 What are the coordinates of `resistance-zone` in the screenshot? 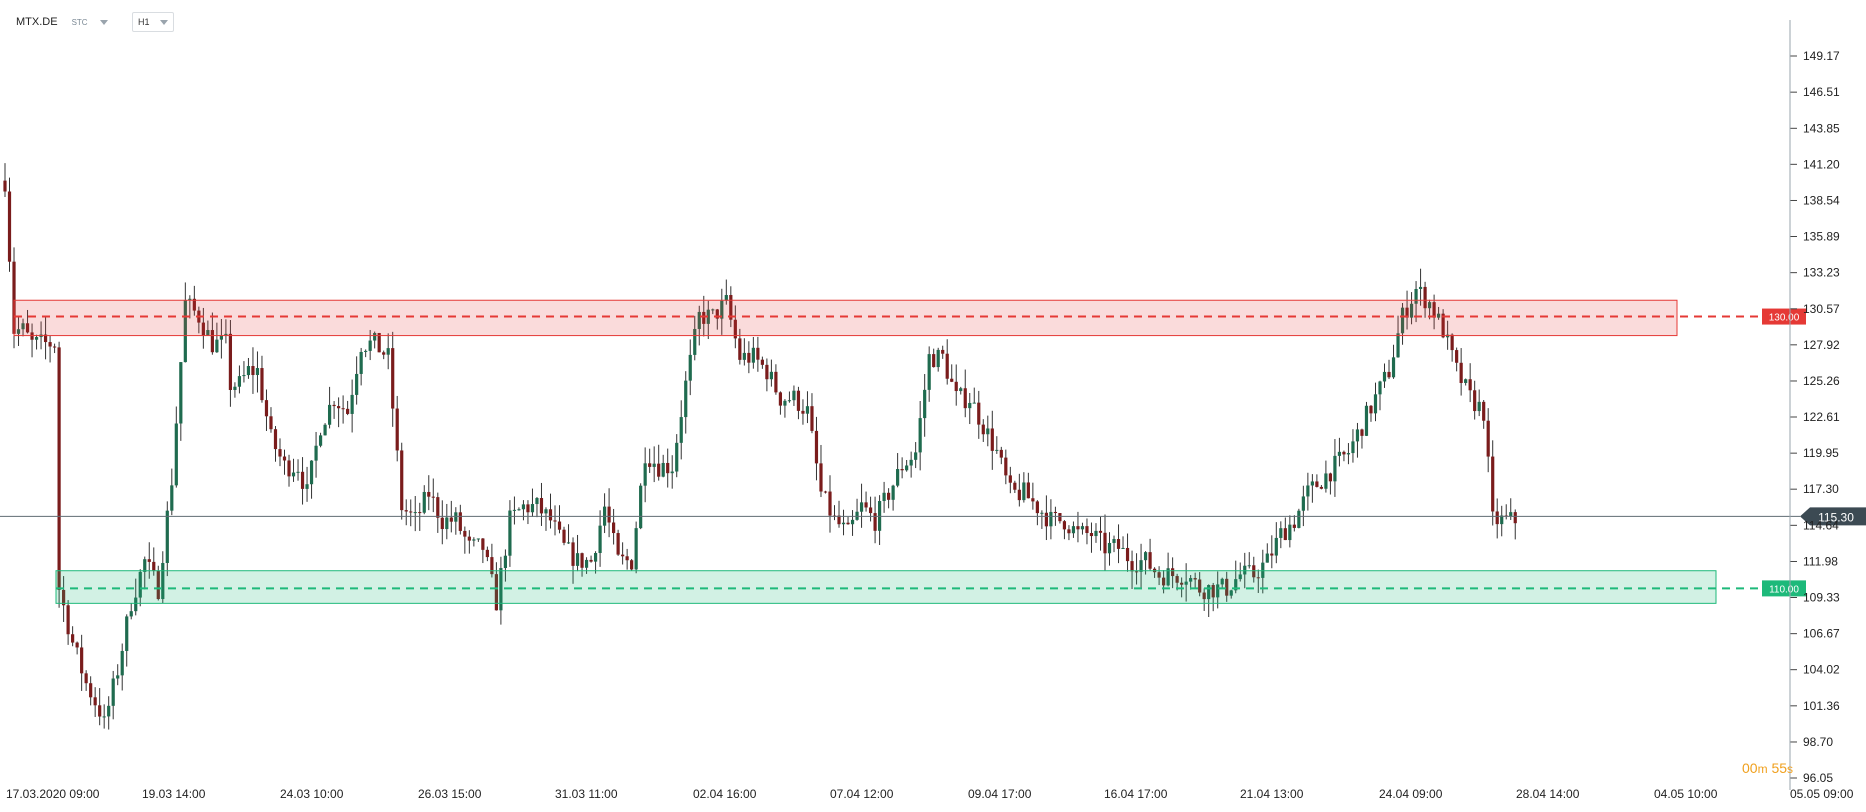 It's located at (845, 318).